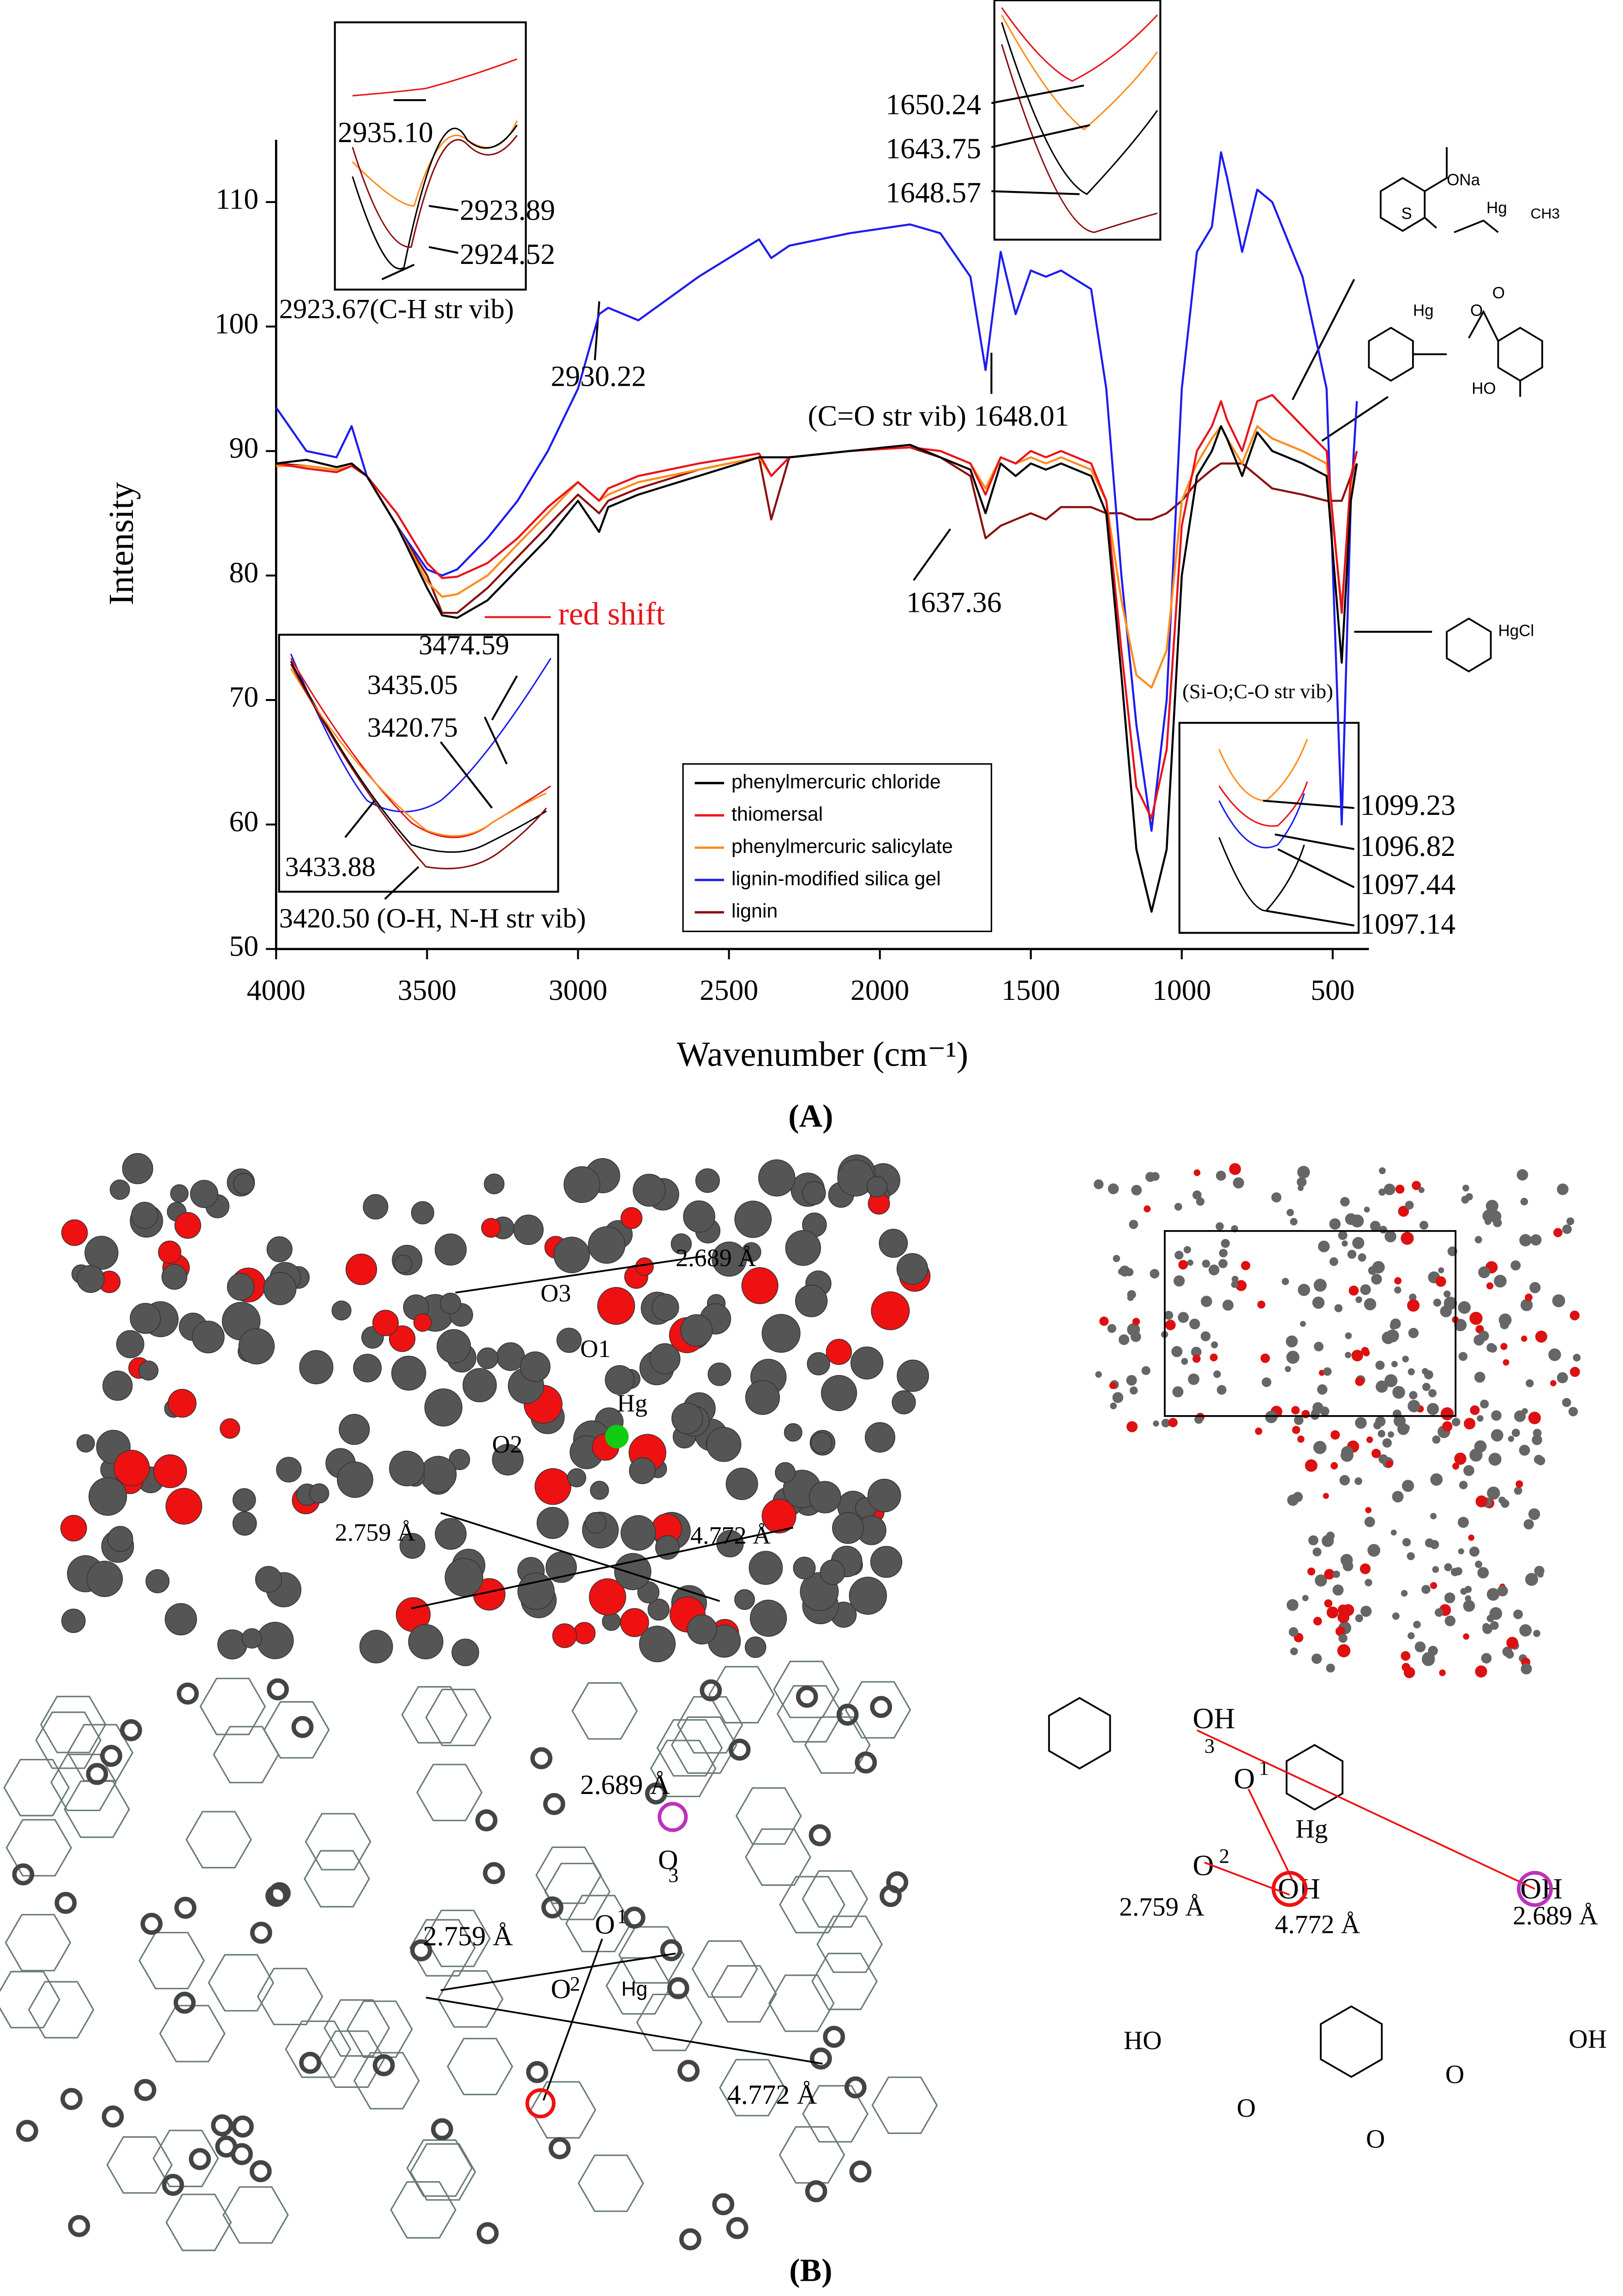  I want to click on x-tick-label: 3000, so click(578, 990).